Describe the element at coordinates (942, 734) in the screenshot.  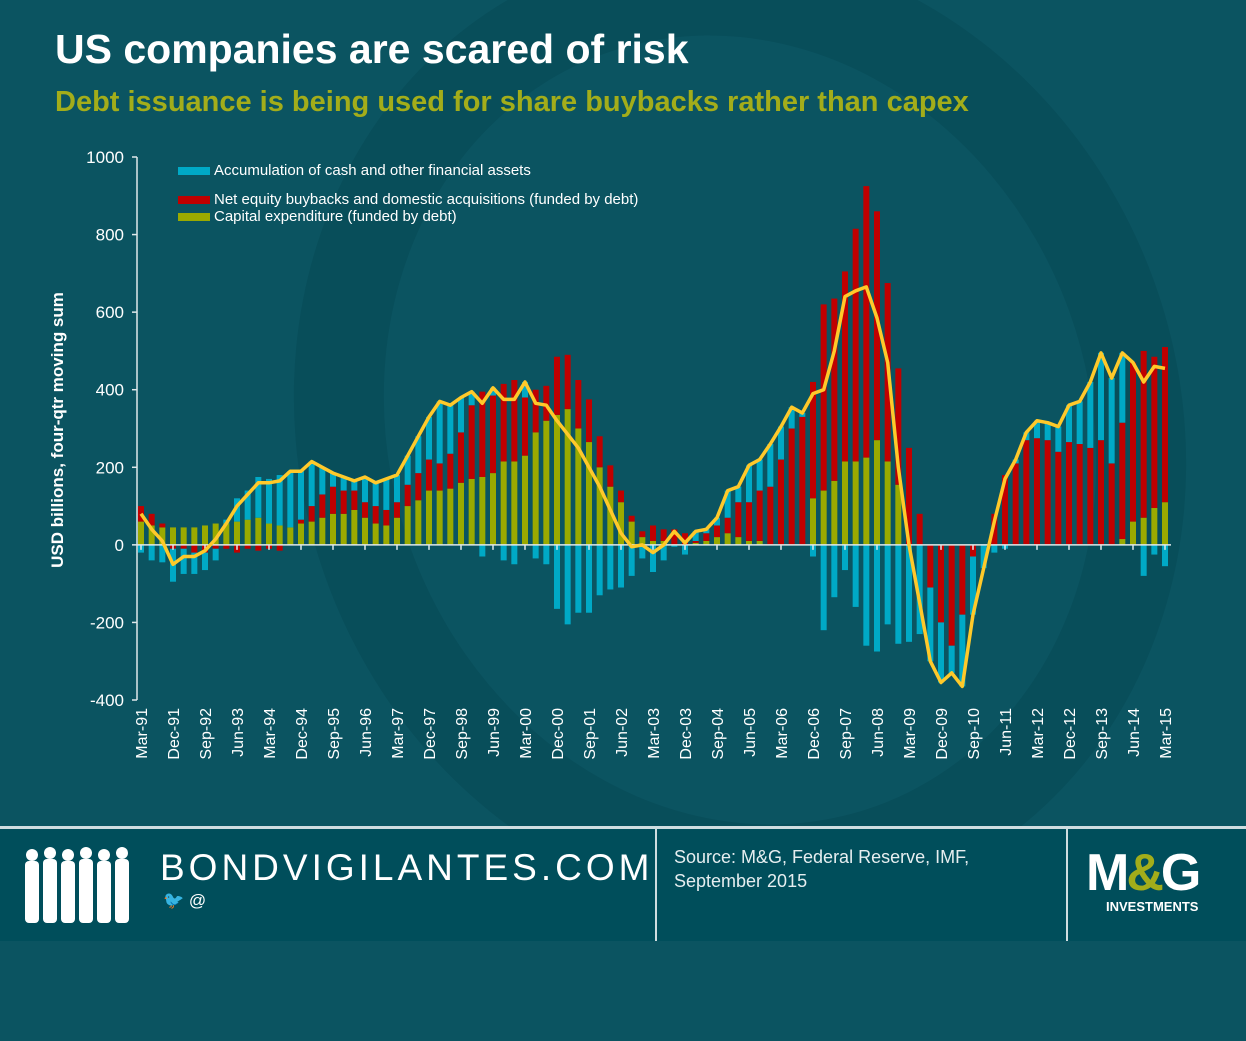
I see `x-tick-label: Dec-09` at that location.